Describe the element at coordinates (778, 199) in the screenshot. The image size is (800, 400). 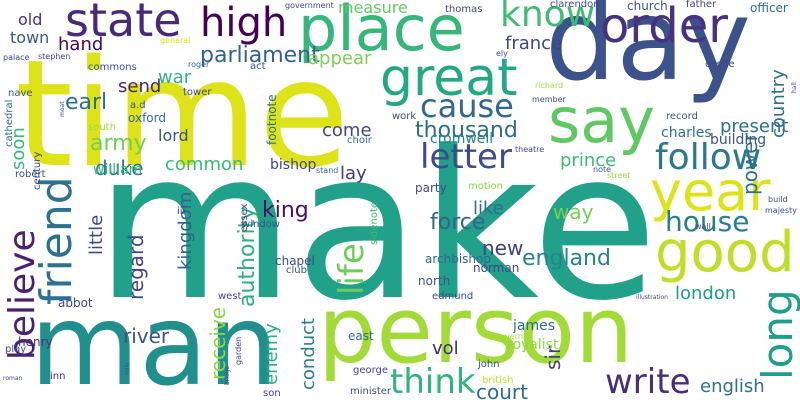
I see `word-build: build` at that location.